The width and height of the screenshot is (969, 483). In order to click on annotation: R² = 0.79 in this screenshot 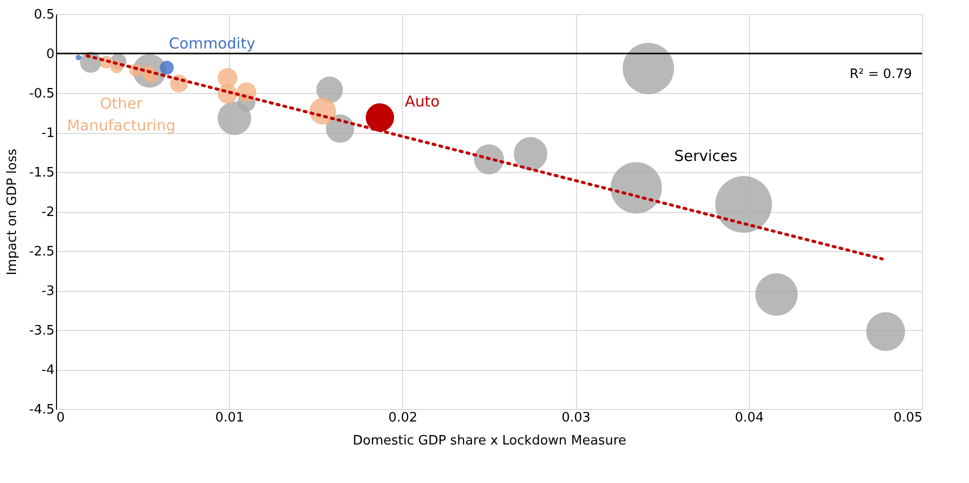, I will do `click(881, 74)`.